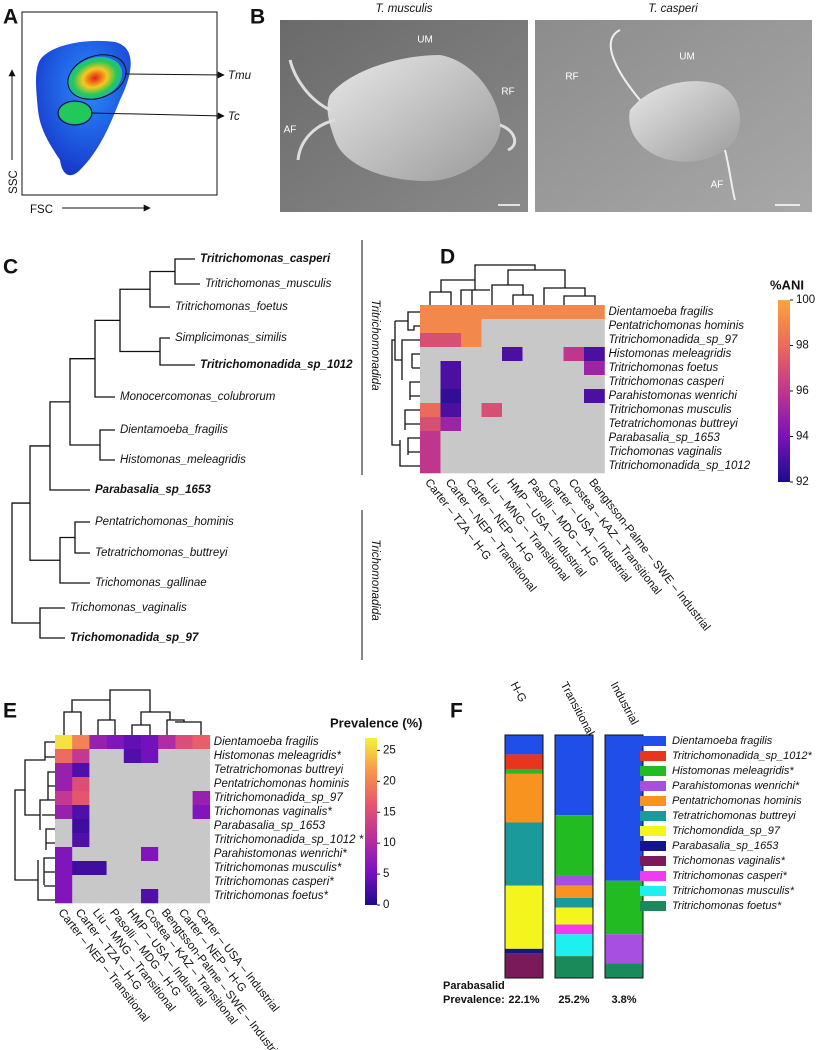  I want to click on panel-a: A Tmu Tc SSC FSC, so click(127, 111).